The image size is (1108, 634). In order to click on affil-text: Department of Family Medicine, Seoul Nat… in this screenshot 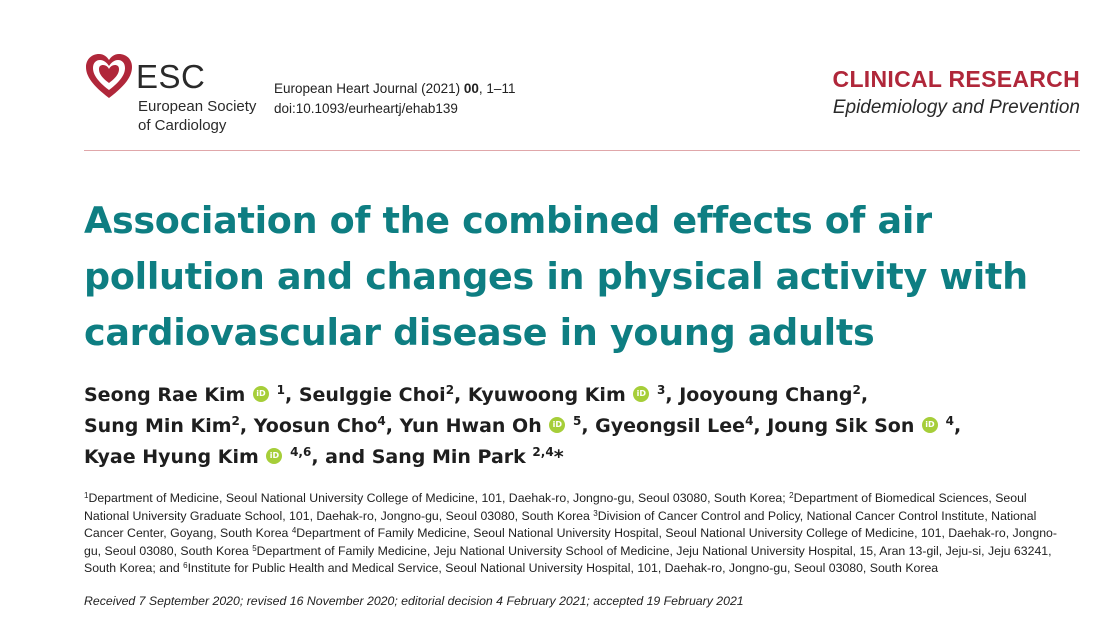, I will do `click(570, 542)`.